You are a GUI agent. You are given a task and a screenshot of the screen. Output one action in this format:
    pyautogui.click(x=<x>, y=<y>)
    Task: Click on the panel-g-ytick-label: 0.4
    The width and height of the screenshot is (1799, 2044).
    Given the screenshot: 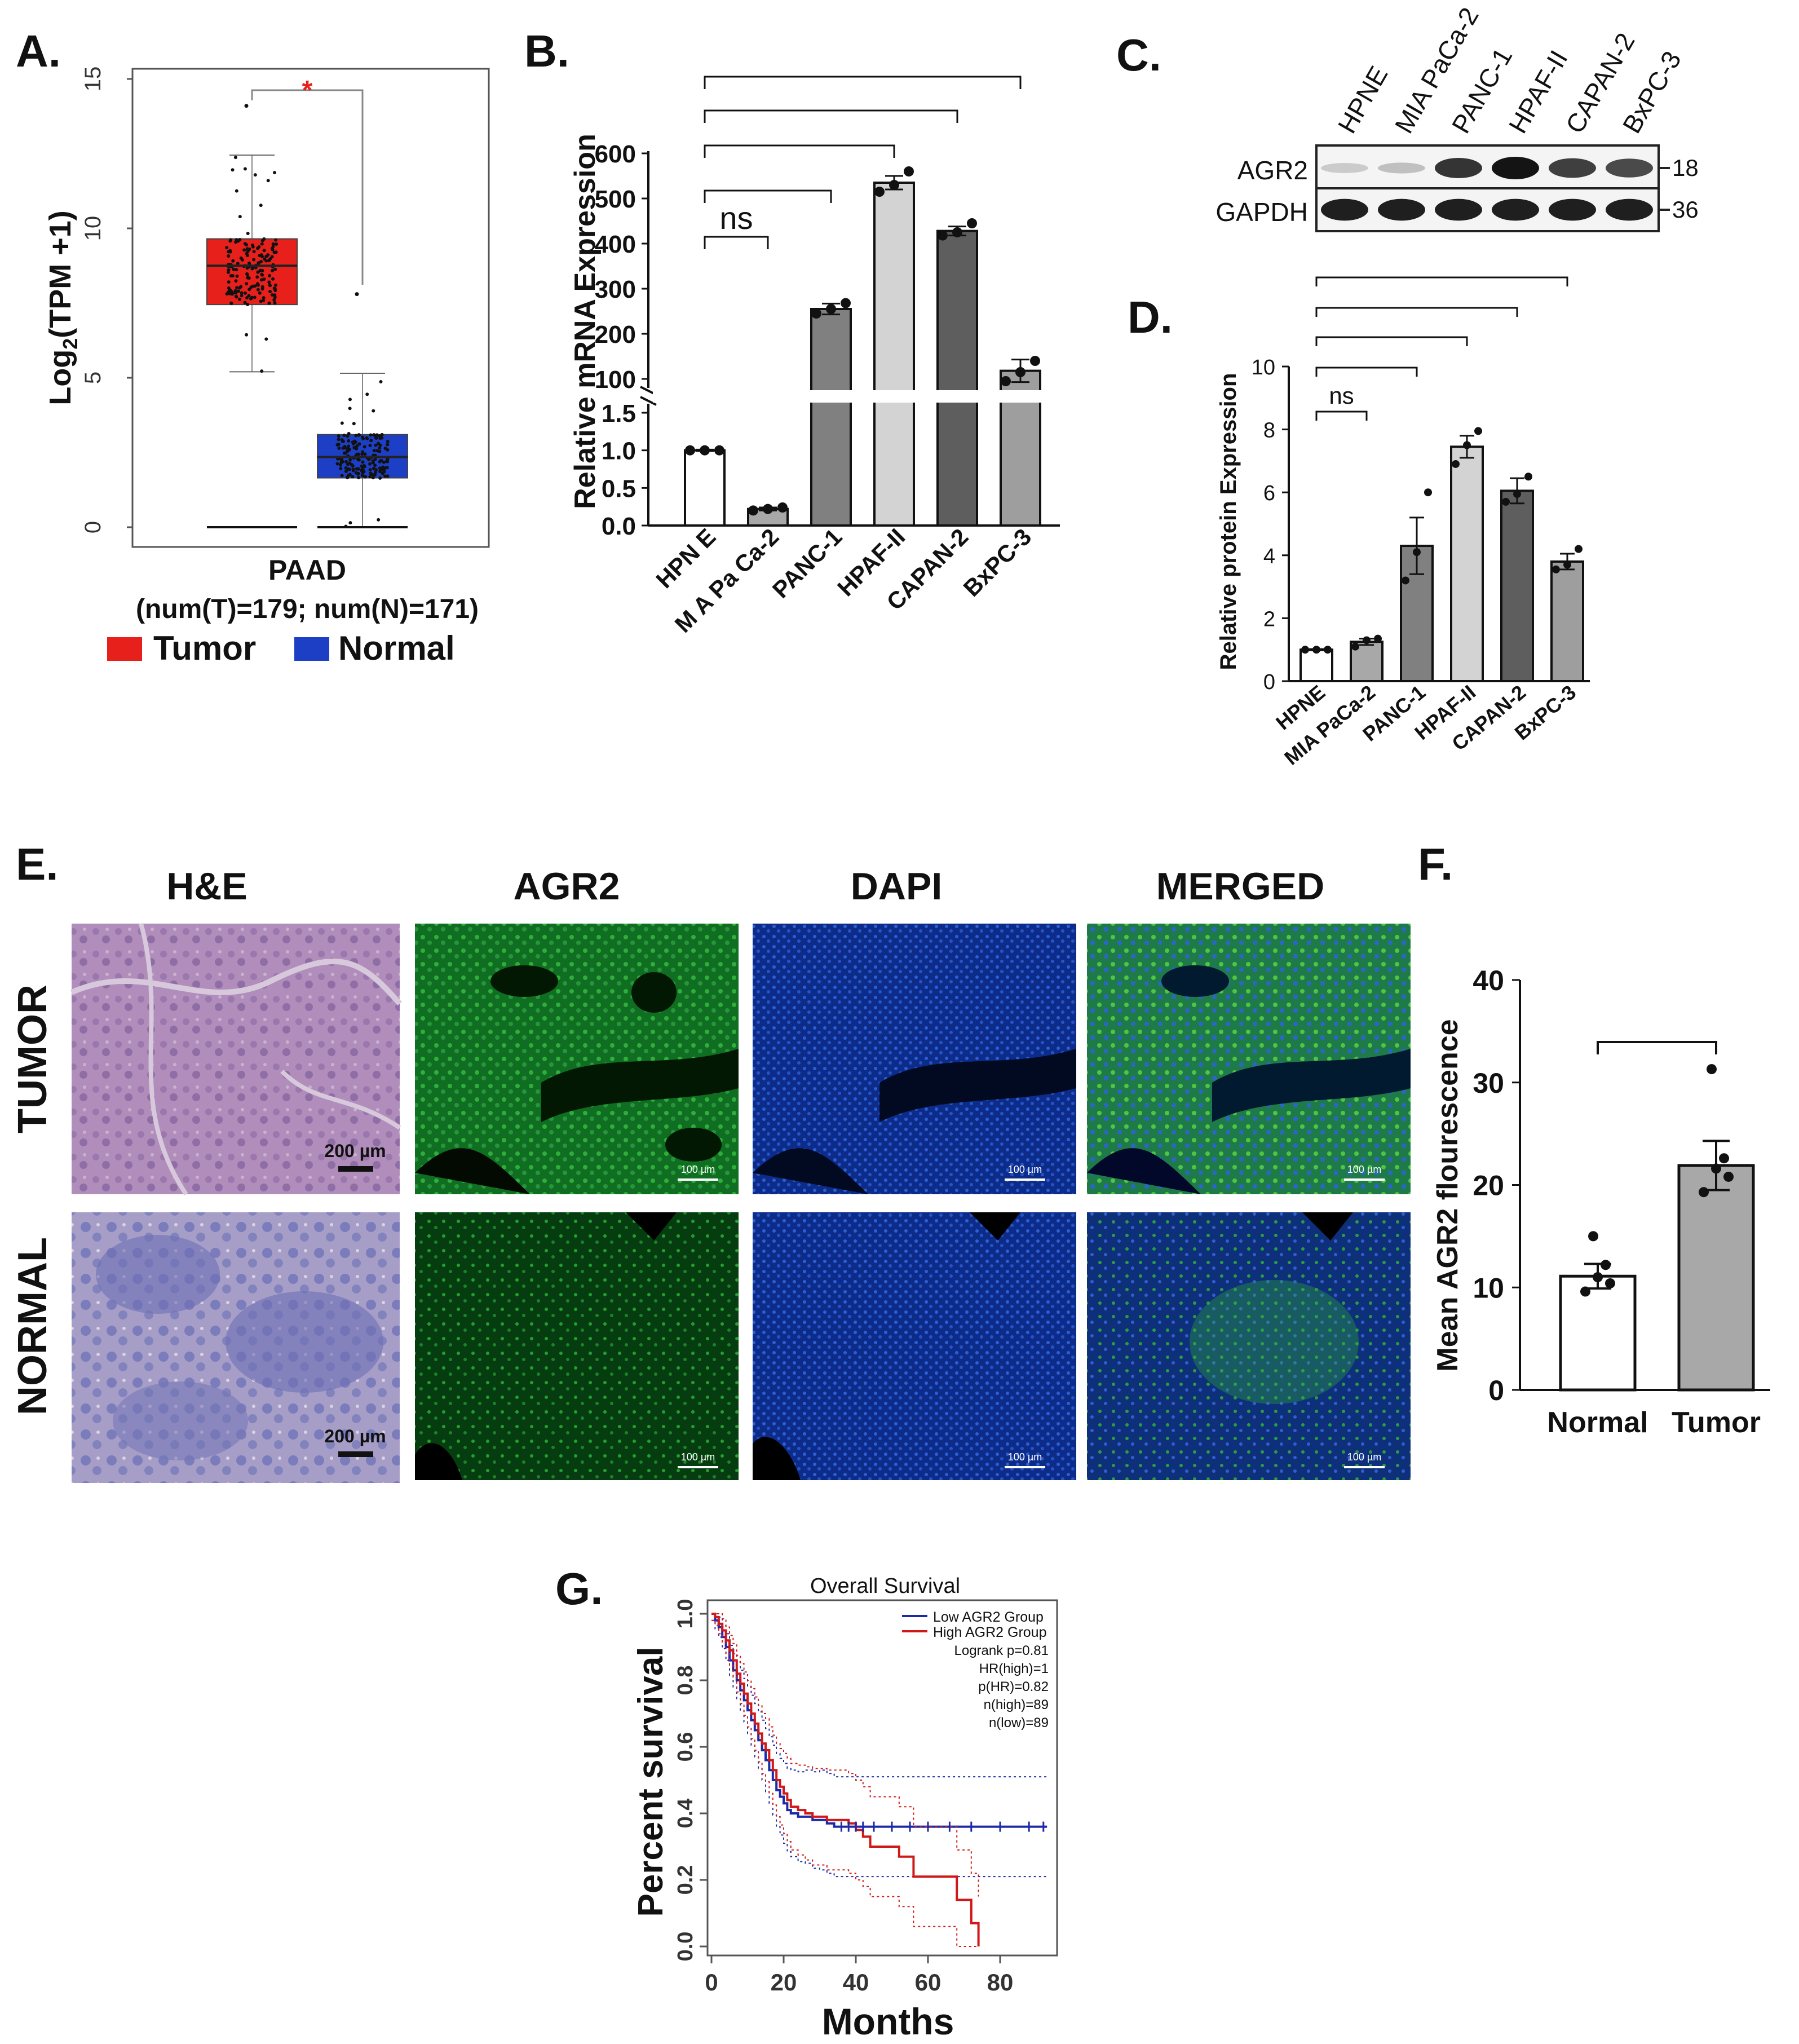 What is the action you would take?
    pyautogui.click(x=685, y=1814)
    